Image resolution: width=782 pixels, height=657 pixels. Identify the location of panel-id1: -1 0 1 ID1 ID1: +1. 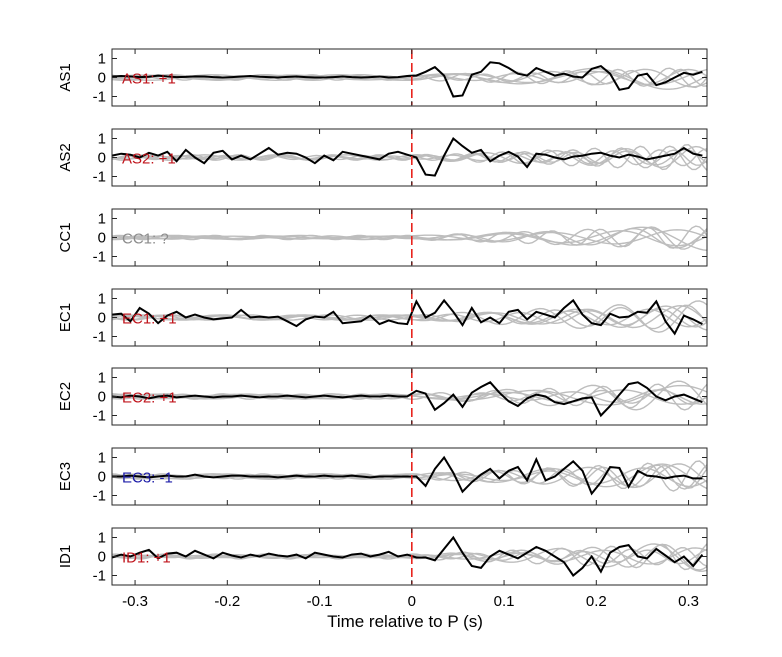
(382, 556).